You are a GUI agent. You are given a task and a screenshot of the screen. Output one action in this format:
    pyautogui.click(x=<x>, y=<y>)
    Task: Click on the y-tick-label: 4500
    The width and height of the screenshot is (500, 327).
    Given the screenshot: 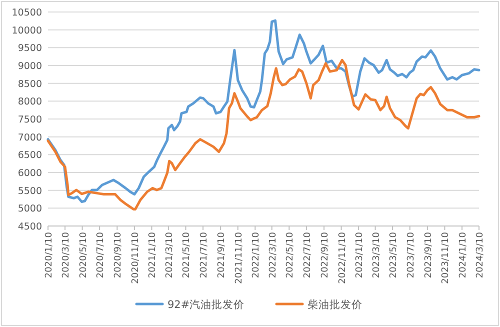 What is the action you would take?
    pyautogui.click(x=30, y=227)
    